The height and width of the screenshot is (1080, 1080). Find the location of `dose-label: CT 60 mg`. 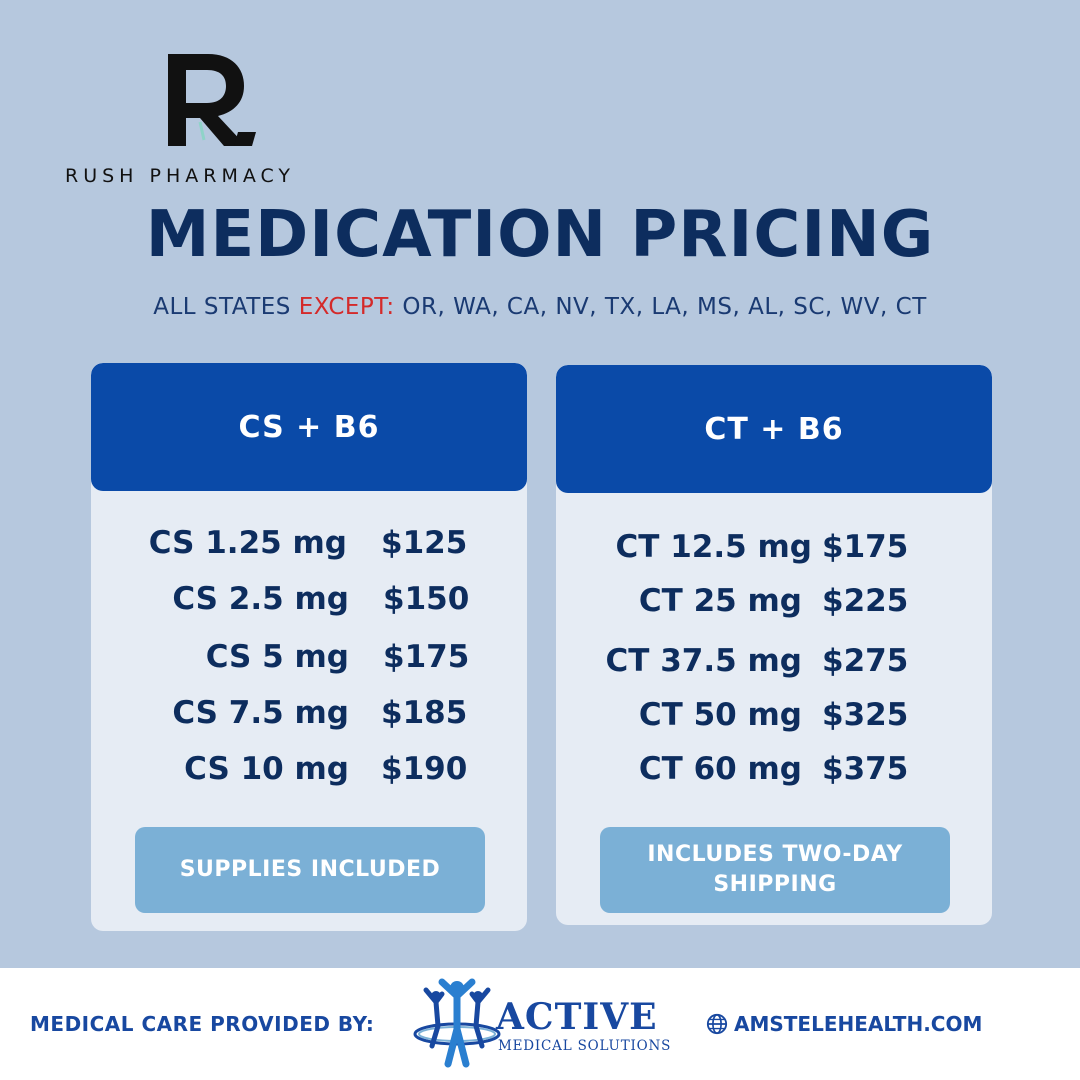

dose-label: CT 60 mg is located at coordinates (720, 769).